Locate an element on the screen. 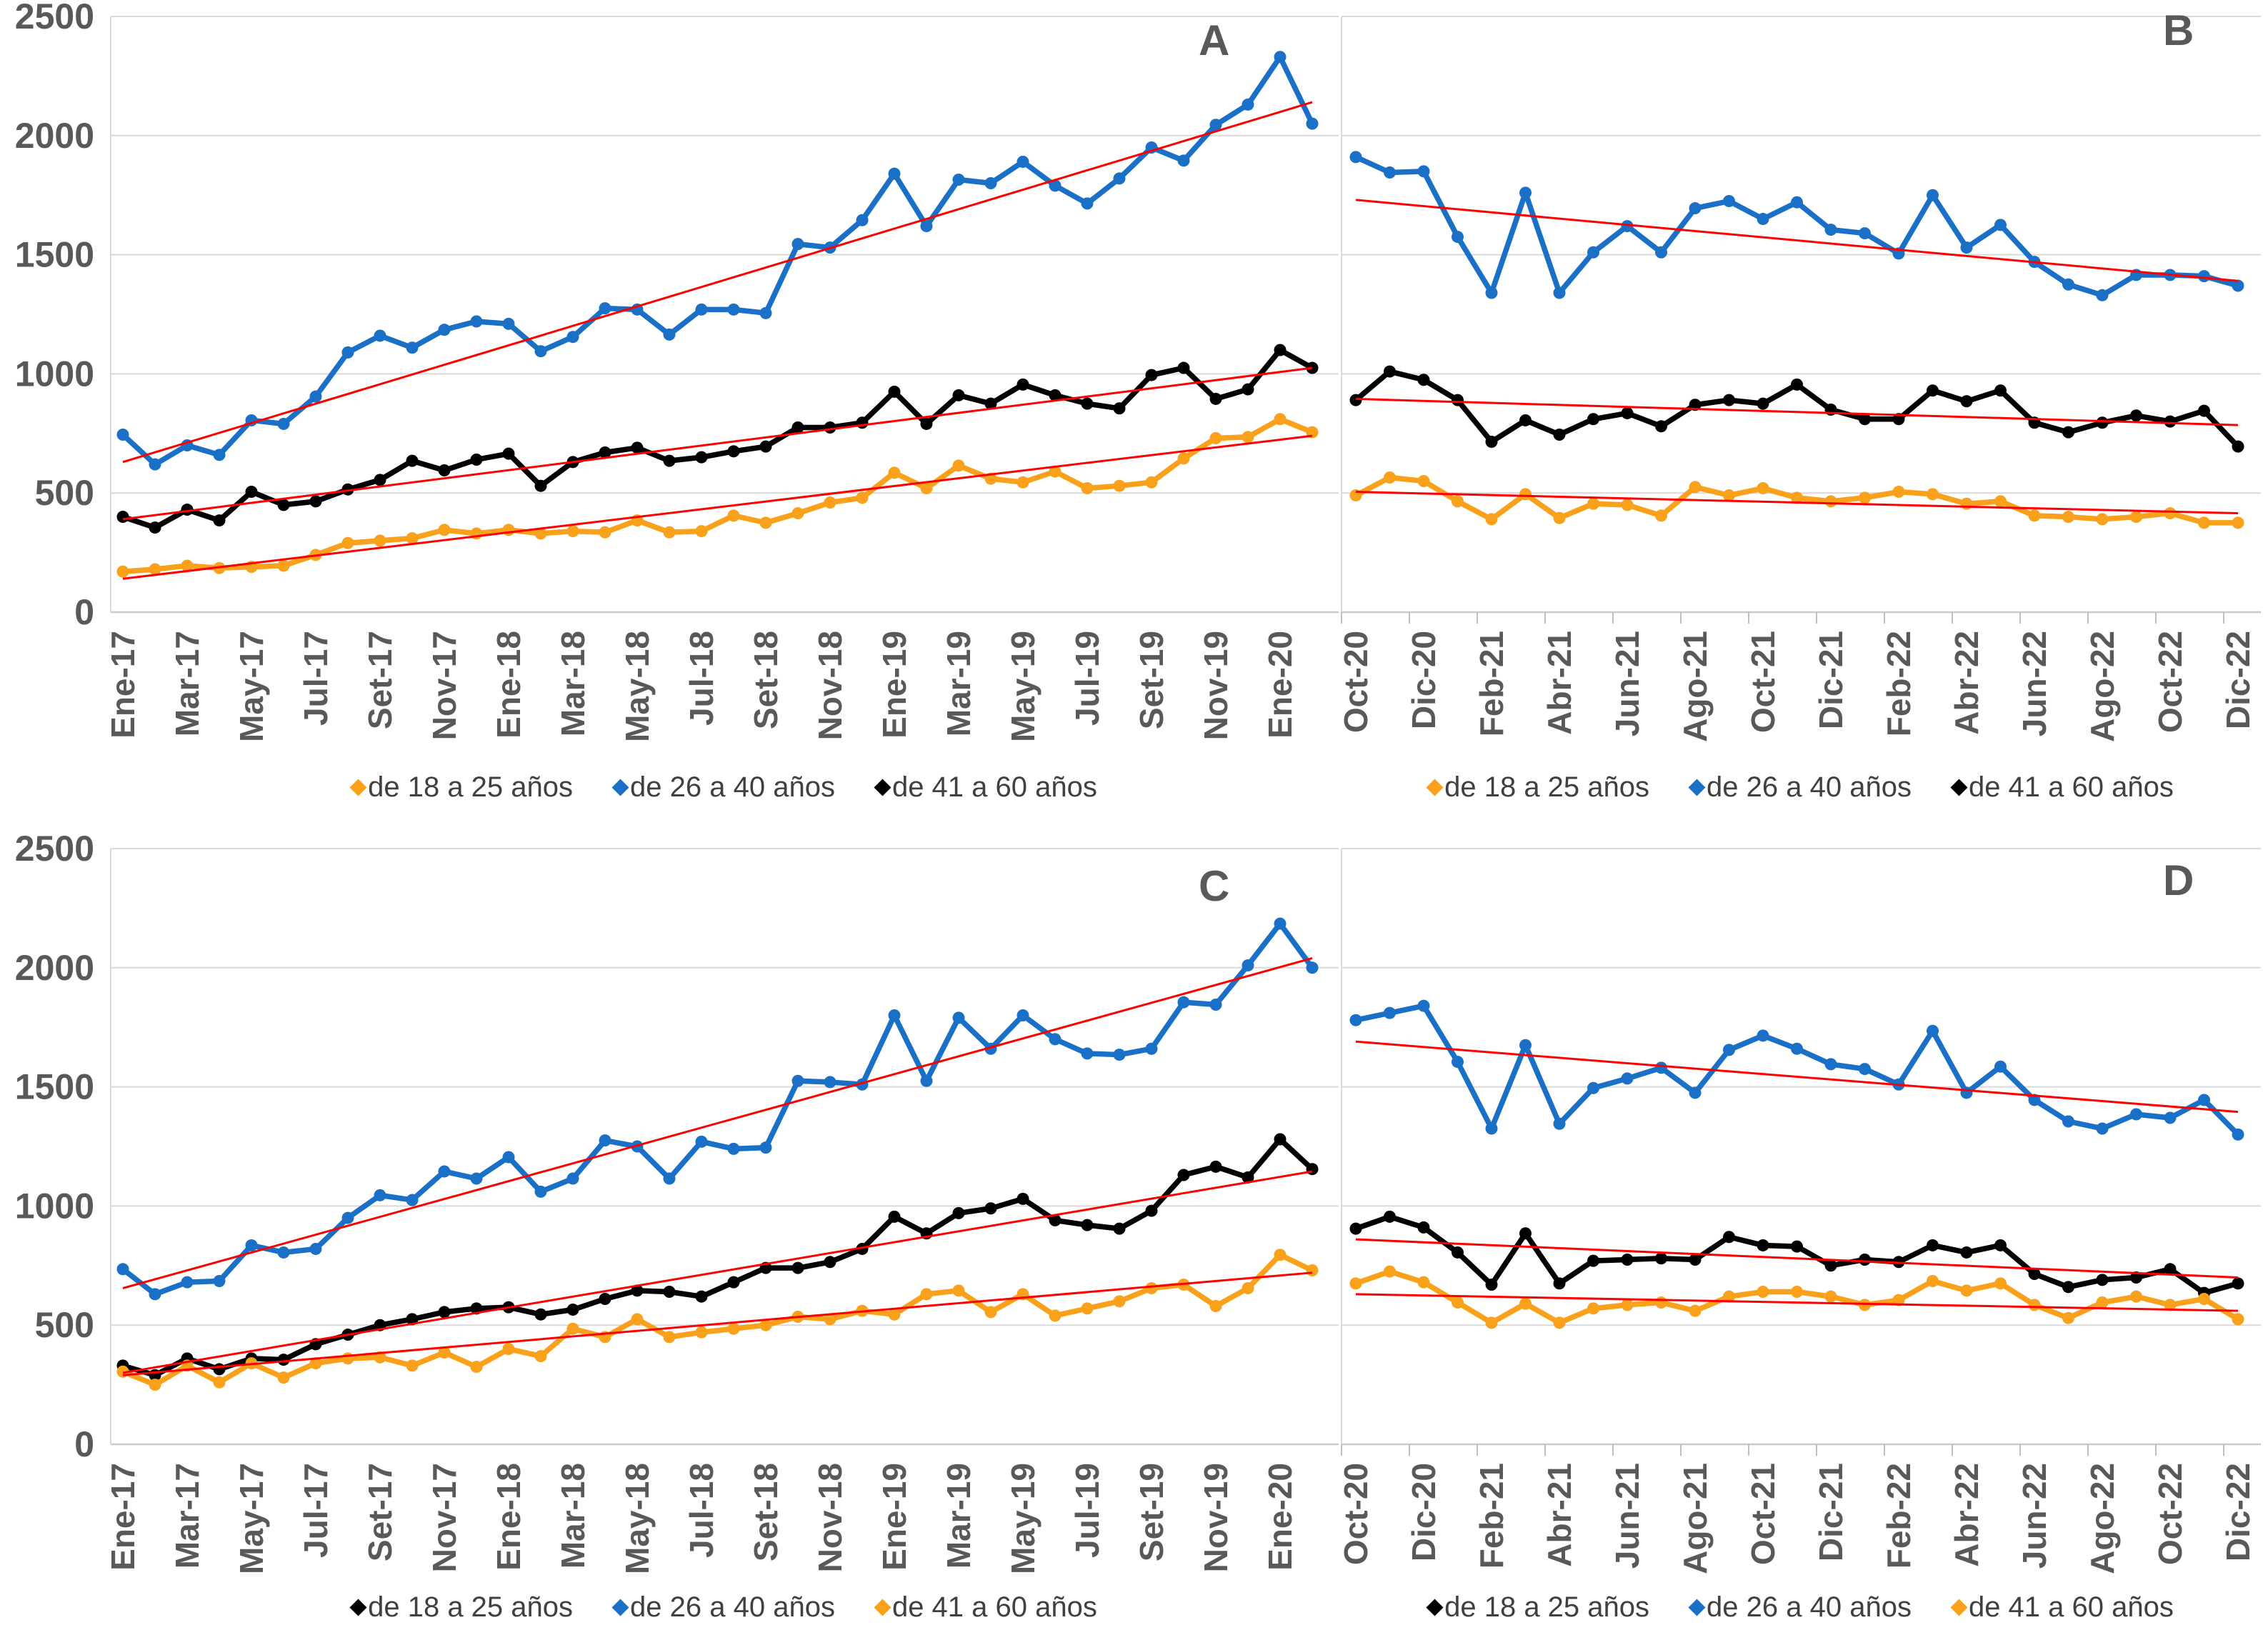  x-tick-label-Ago-21: Ago-21 is located at coordinates (1695, 1518).